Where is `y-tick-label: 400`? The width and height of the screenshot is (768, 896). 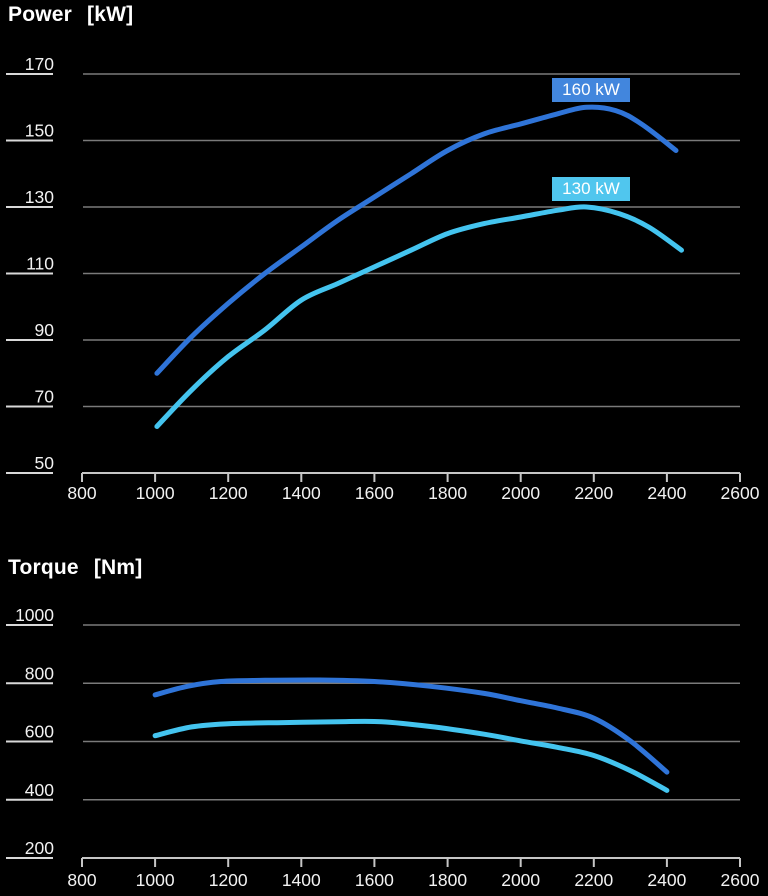
y-tick-label: 400 is located at coordinates (39, 790).